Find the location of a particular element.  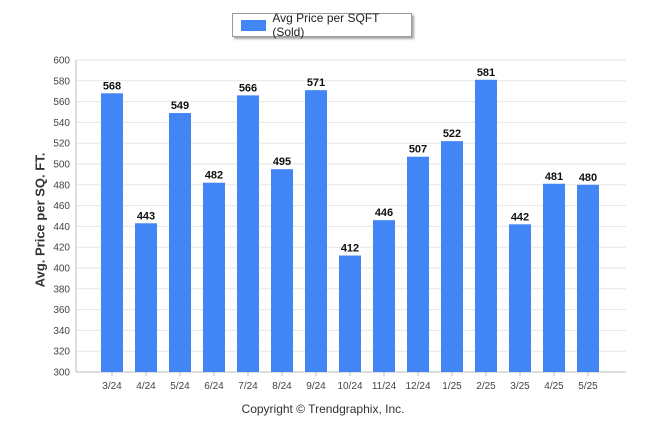

data-label: 443 is located at coordinates (146, 216).